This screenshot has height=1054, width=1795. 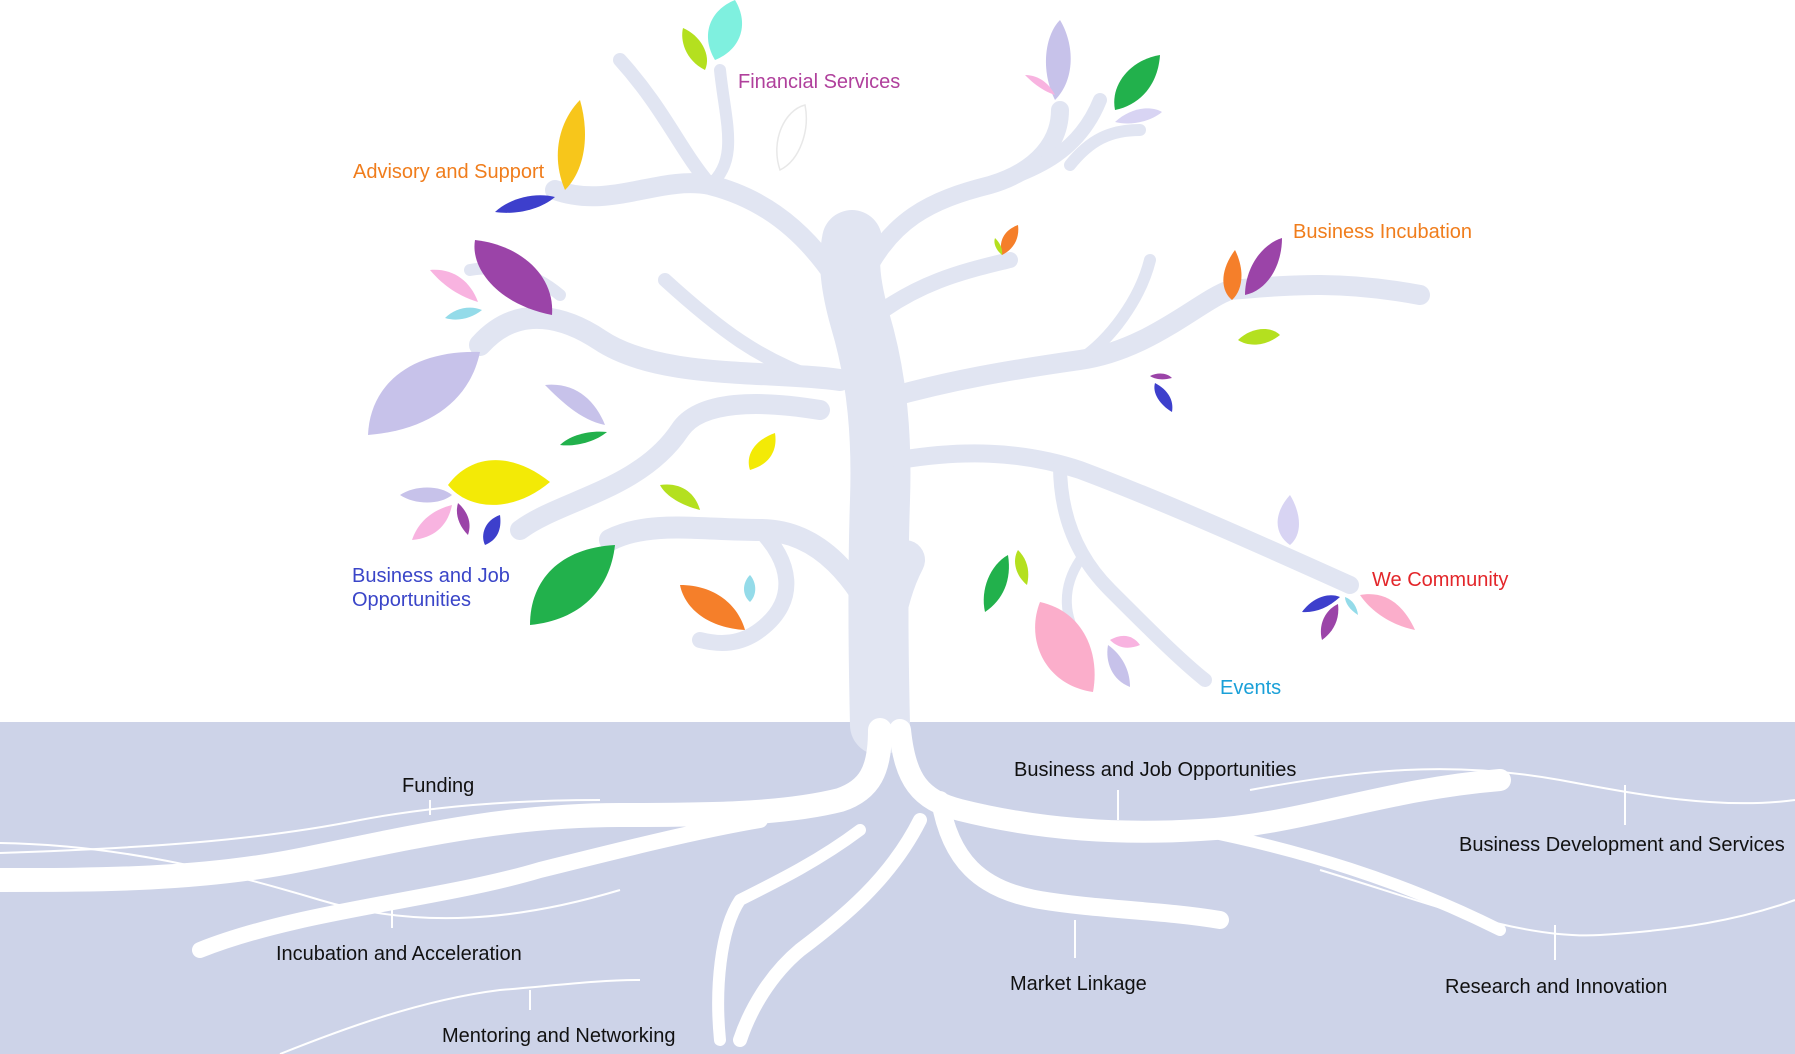 I want to click on label-business-incubation: Business Incubation, so click(x=1382, y=232).